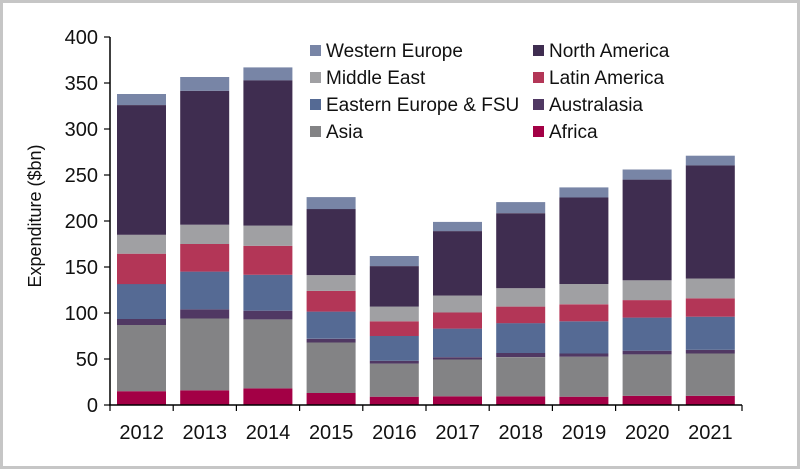 The width and height of the screenshot is (800, 469). What do you see at coordinates (584, 400) in the screenshot?
I see `bar-segment-africa-2019` at bounding box center [584, 400].